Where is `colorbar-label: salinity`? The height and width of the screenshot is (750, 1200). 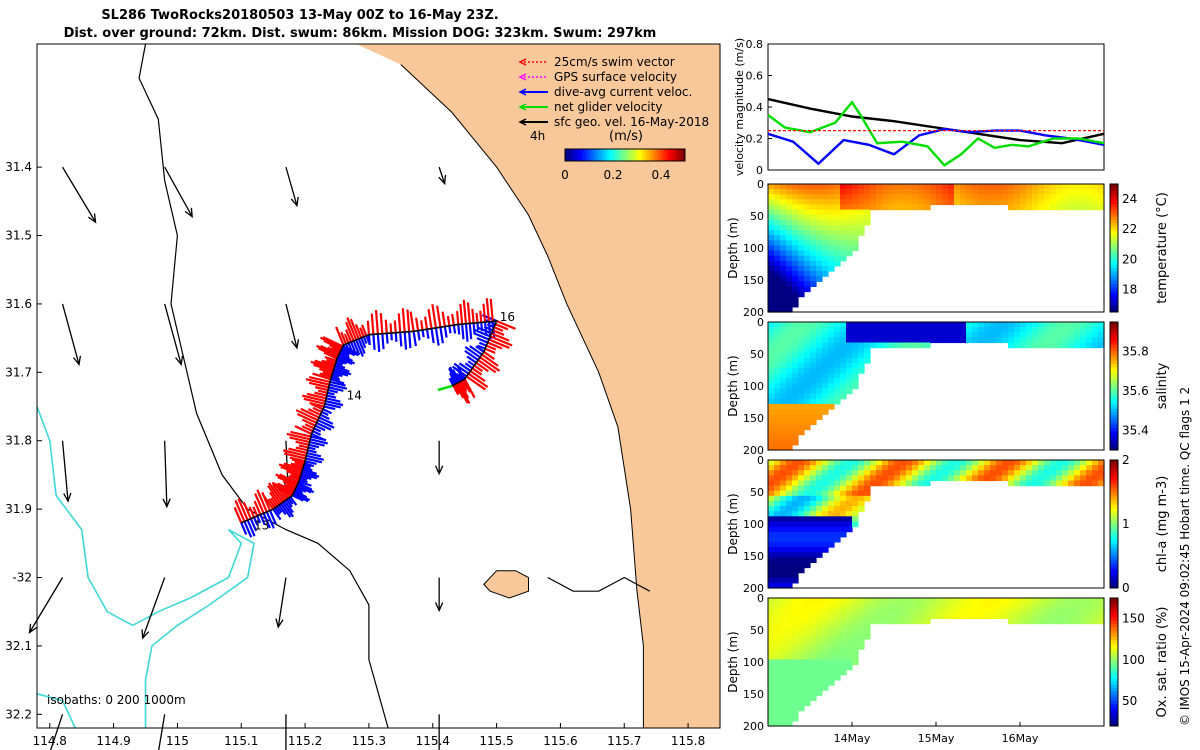 colorbar-label: salinity is located at coordinates (1162, 385).